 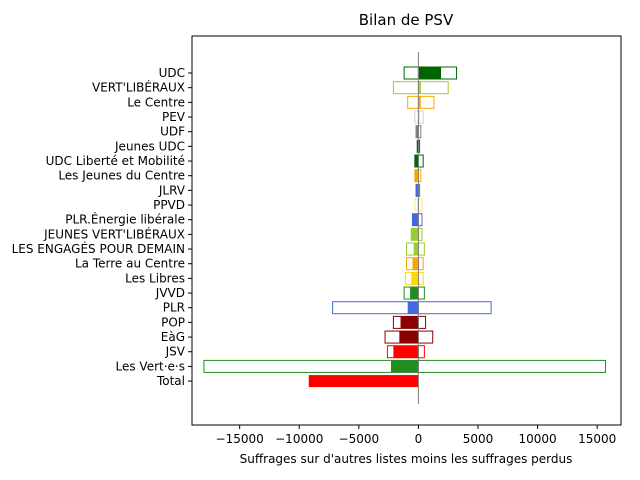 I want to click on chart-title: Bilan de PSV, so click(x=406, y=20).